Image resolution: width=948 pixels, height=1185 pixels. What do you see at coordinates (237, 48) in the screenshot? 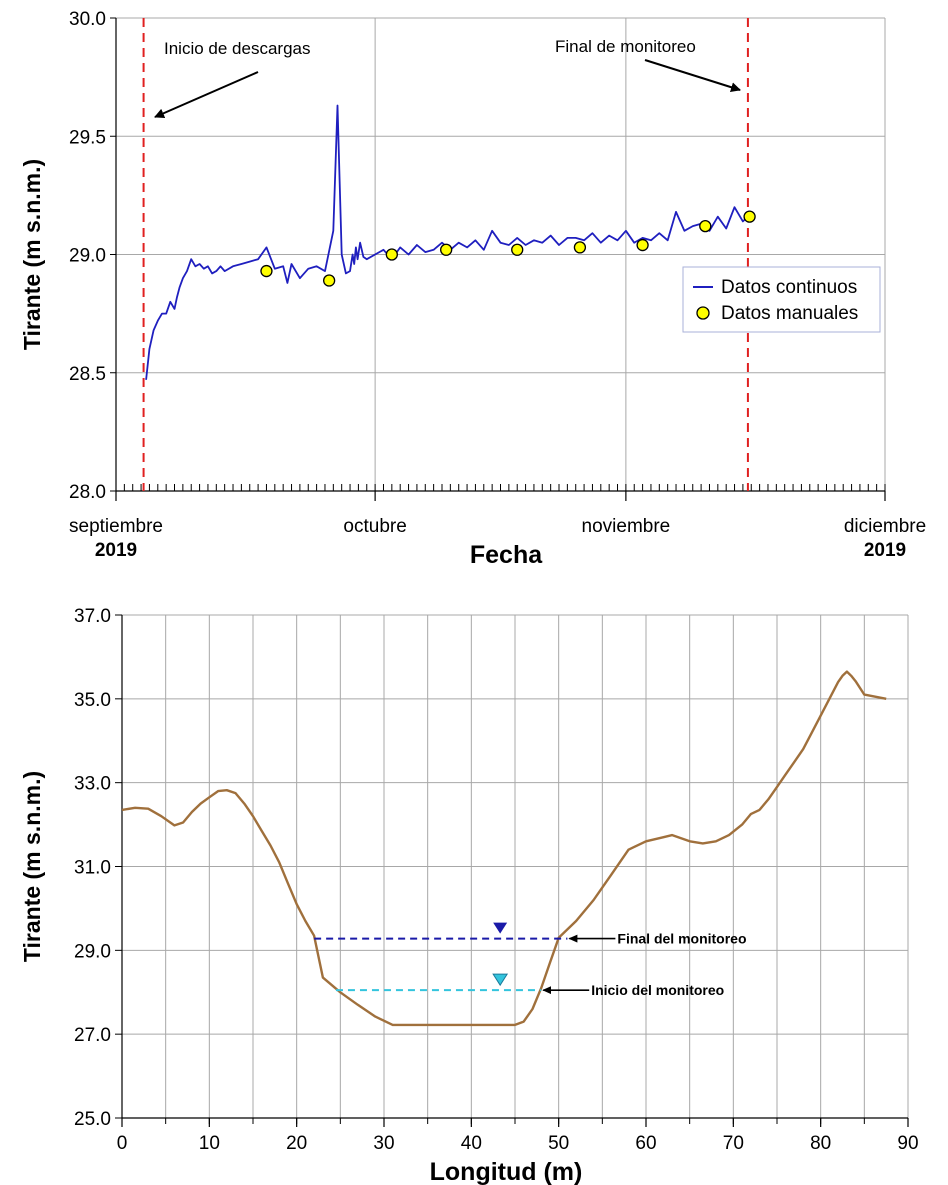
I see `annotation-start-text: Inicio de descargas` at bounding box center [237, 48].